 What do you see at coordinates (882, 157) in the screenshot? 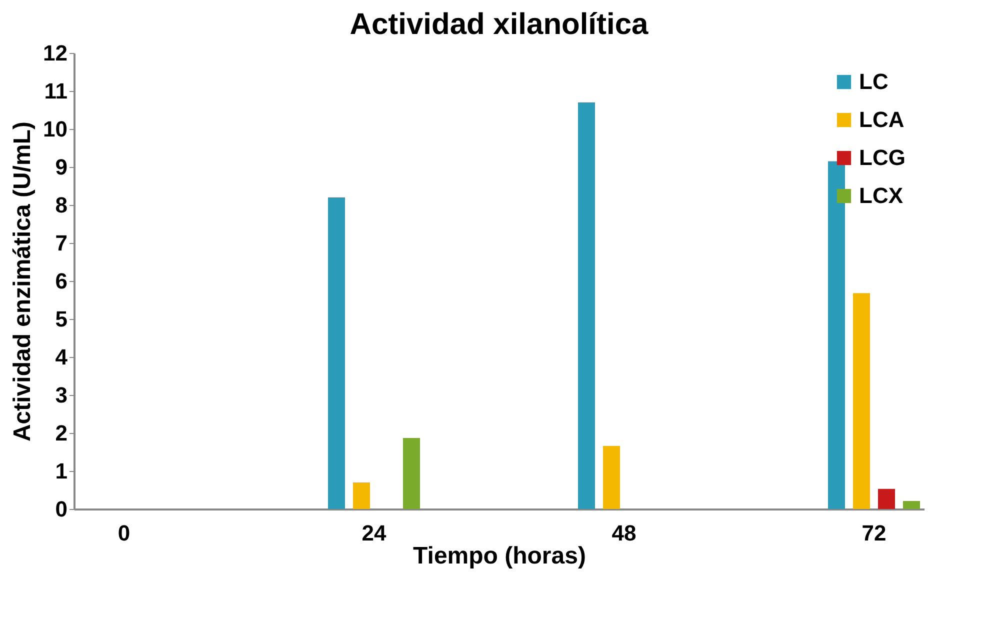
I see `legend-label: LCG` at bounding box center [882, 157].